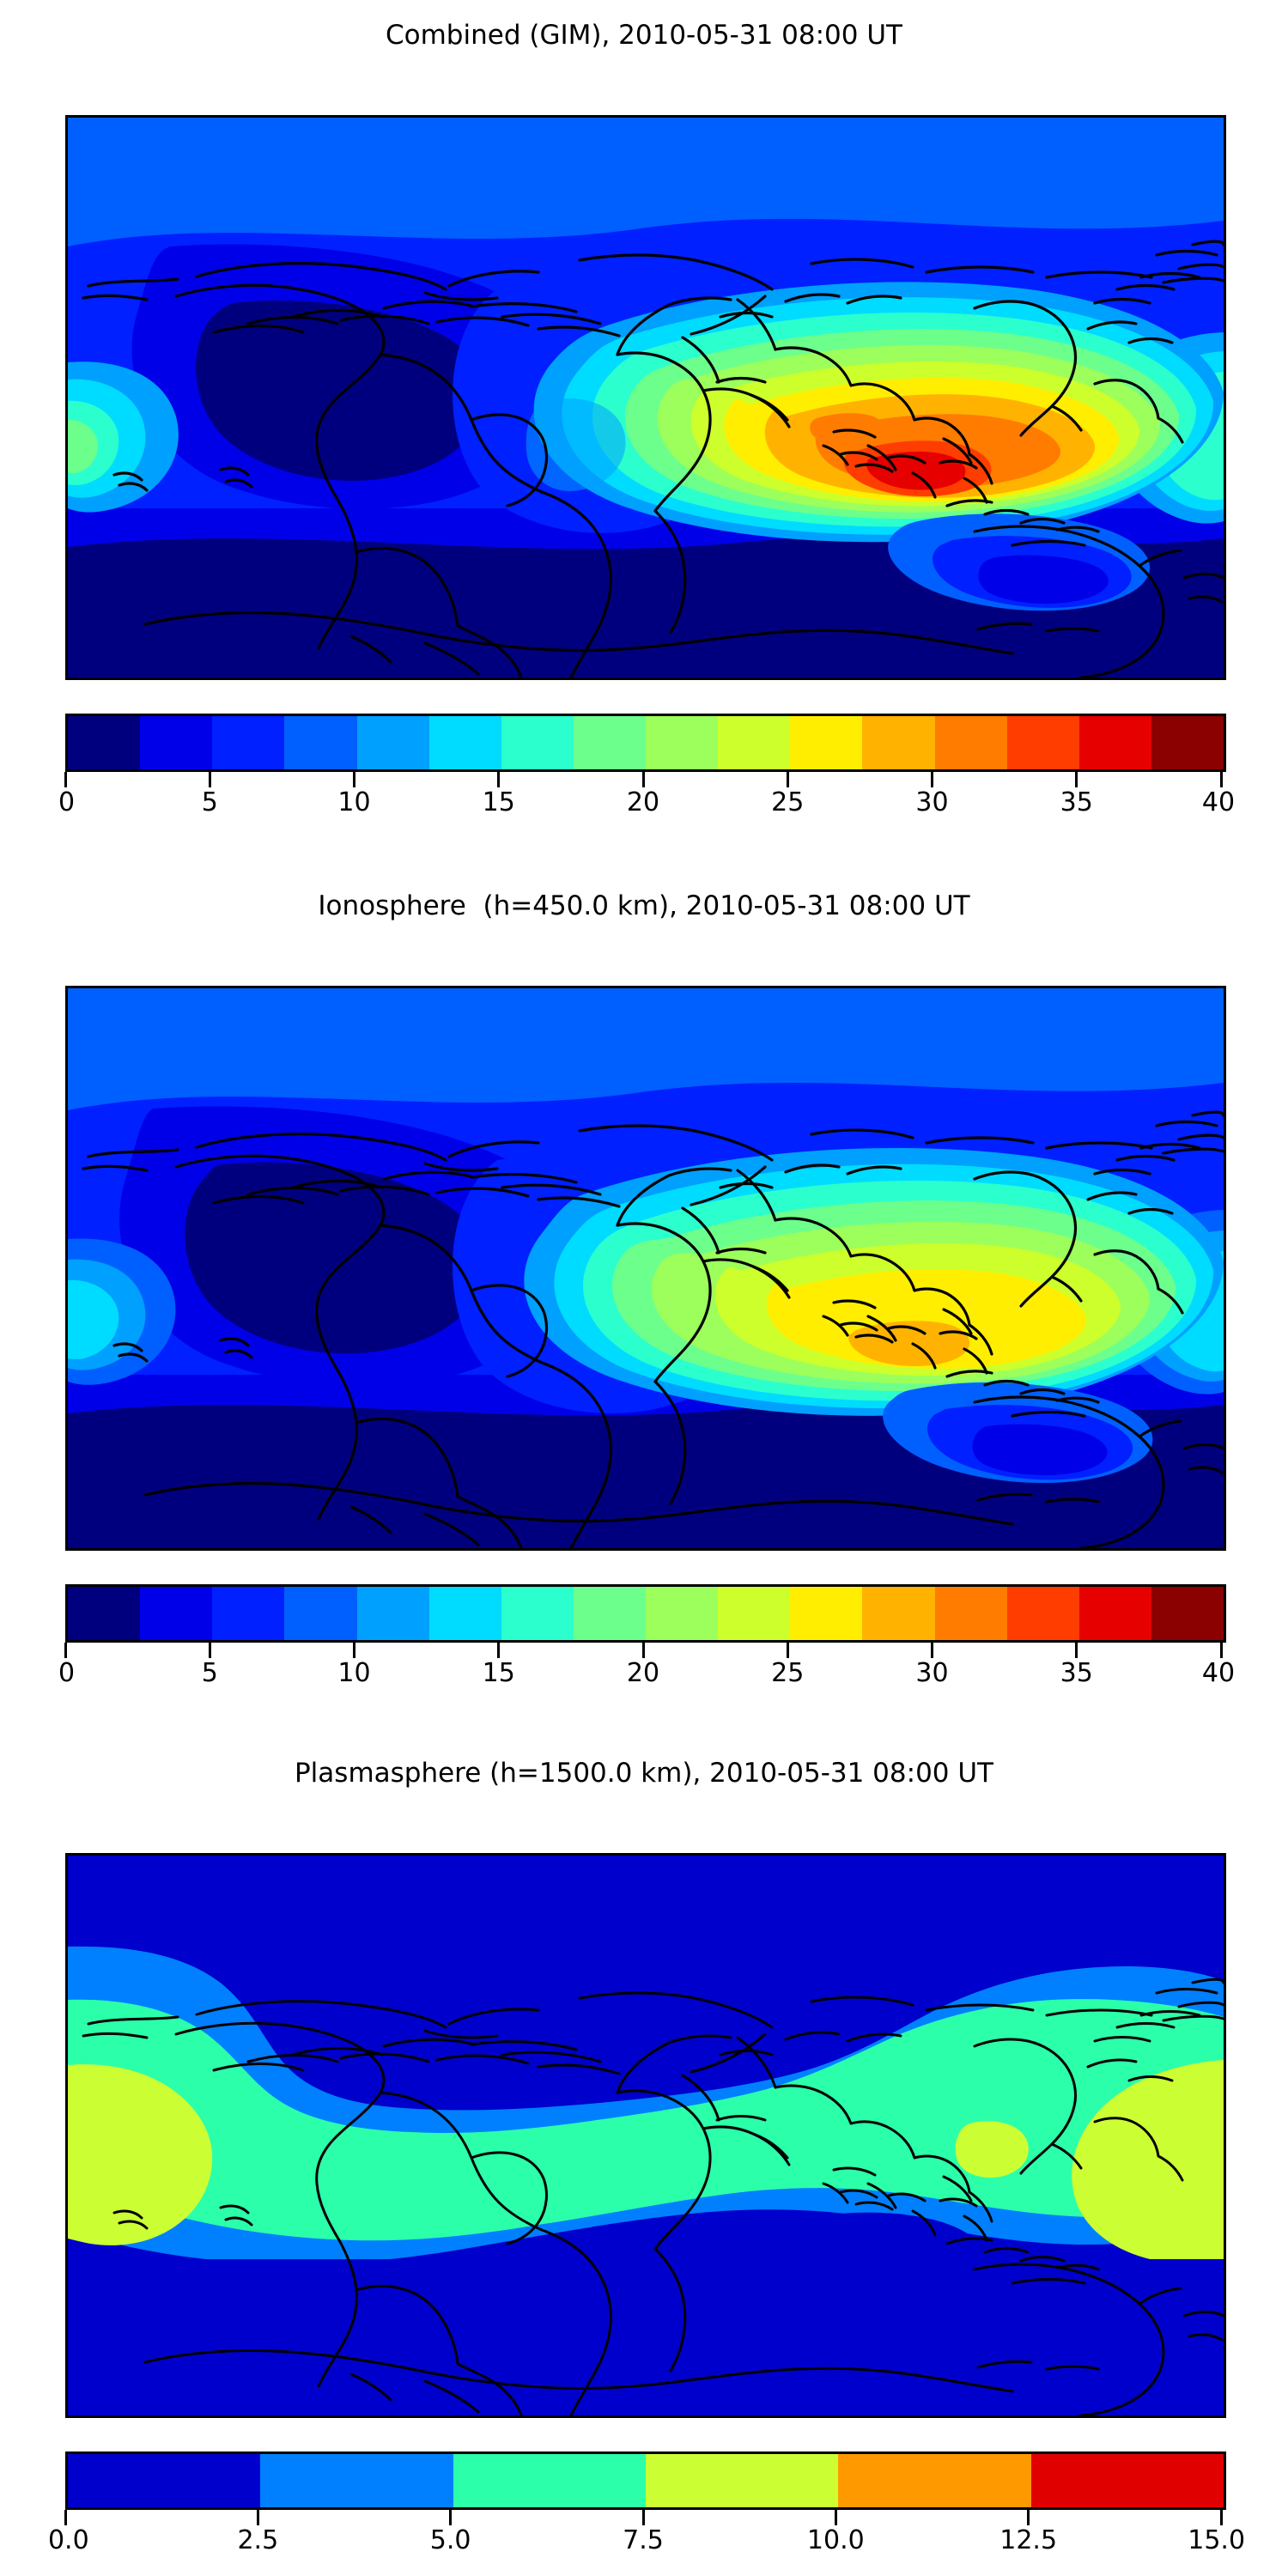 This screenshot has height=2576, width=1288. I want to click on panel-combined: Combined (GIM), 2010-05-31 08:00 UT, so click(644, 36).